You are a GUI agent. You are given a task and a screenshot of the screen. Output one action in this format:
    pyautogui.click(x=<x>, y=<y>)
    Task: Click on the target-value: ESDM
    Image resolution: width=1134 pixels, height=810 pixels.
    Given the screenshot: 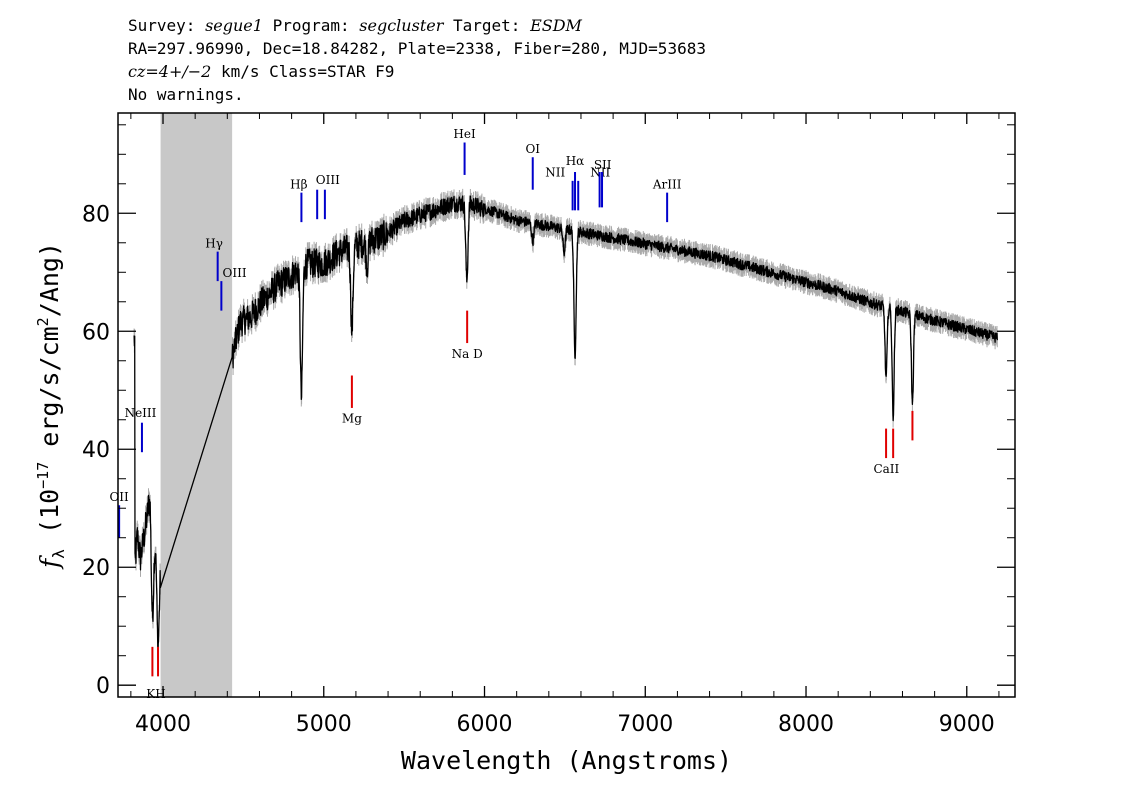 What is the action you would take?
    pyautogui.click(x=556, y=25)
    